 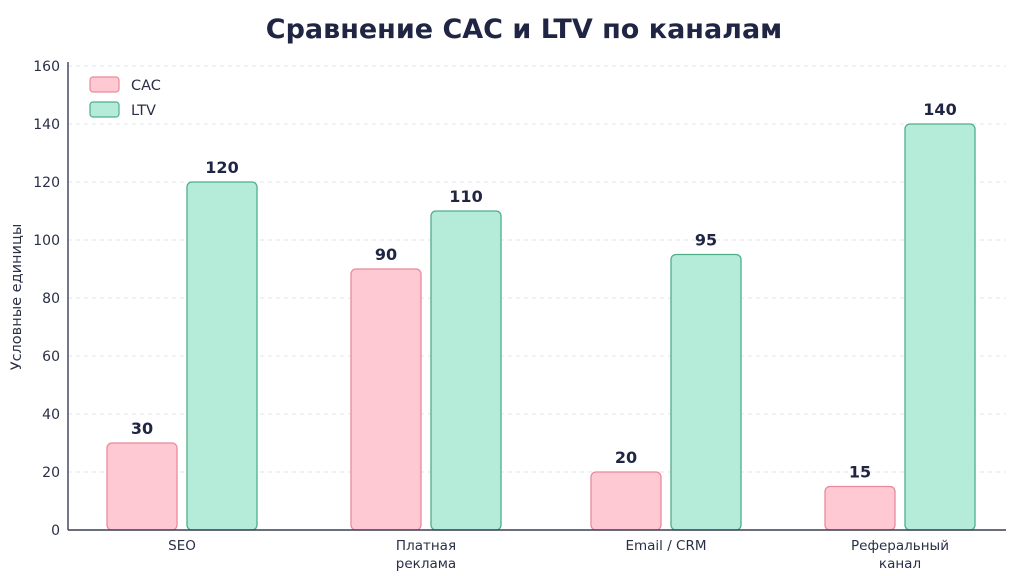 What do you see at coordinates (939, 109) in the screenshot?
I see `value-label: 140` at bounding box center [939, 109].